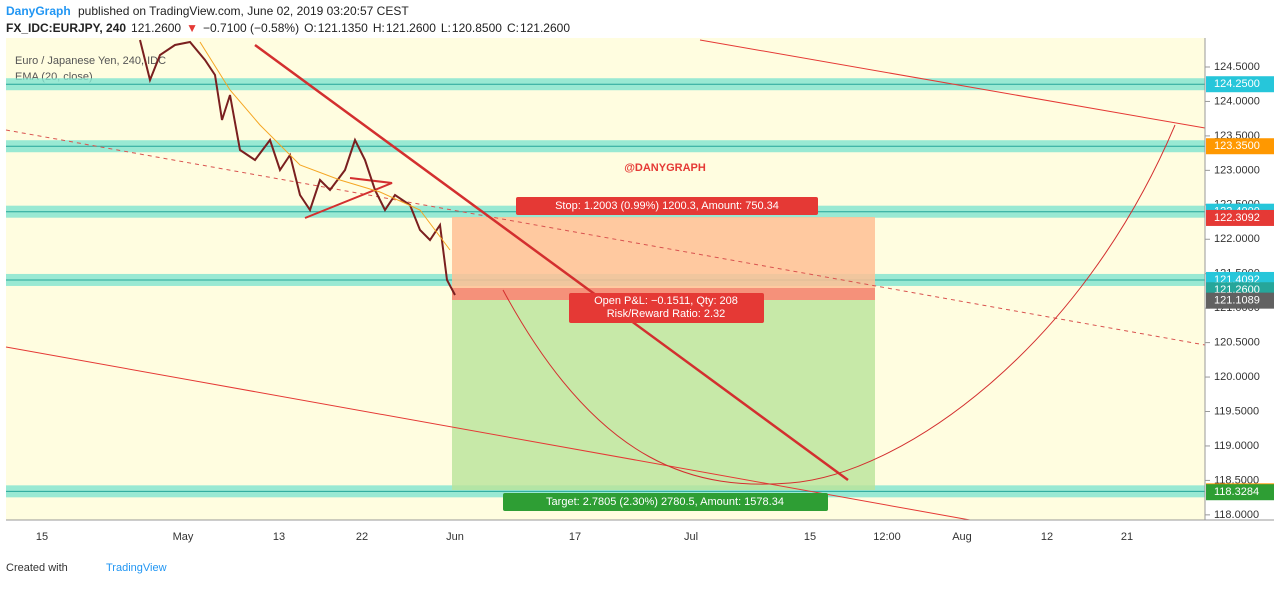 The width and height of the screenshot is (1274, 591). What do you see at coordinates (477, 28) in the screenshot?
I see `symbol-part: 120.8500` at bounding box center [477, 28].